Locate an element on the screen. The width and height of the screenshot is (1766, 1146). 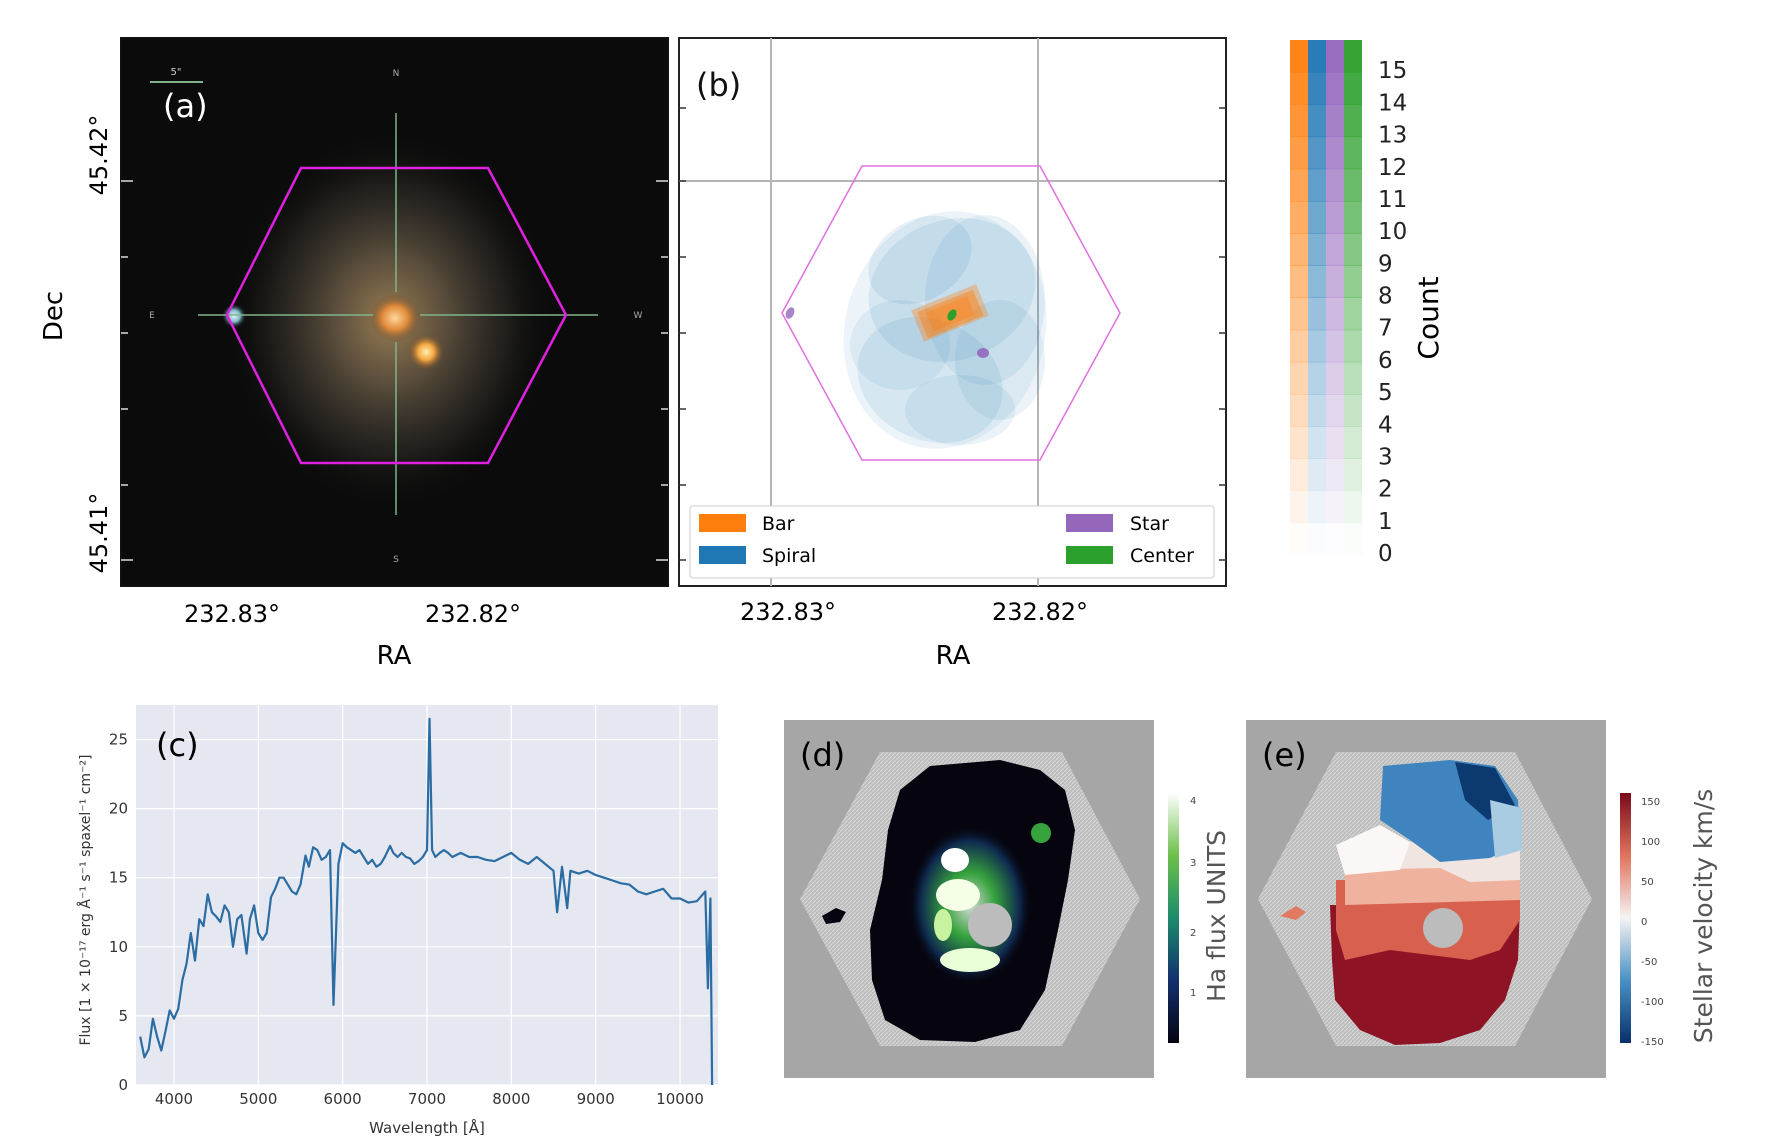
legend-label-spiral: Spiral is located at coordinates (789, 556).